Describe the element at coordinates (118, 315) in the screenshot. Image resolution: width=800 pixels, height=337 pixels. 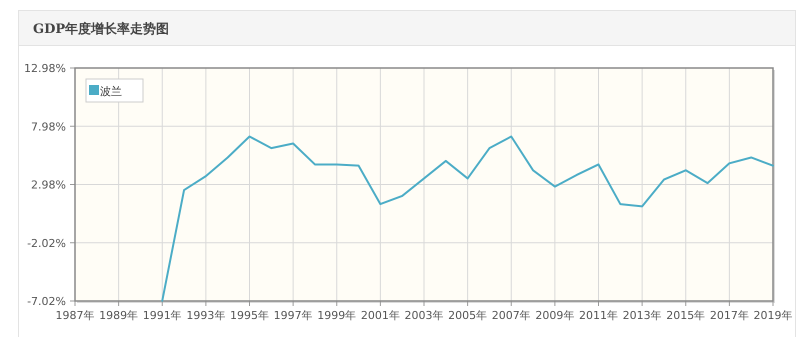
I see `x-tick-label: 1989年` at that location.